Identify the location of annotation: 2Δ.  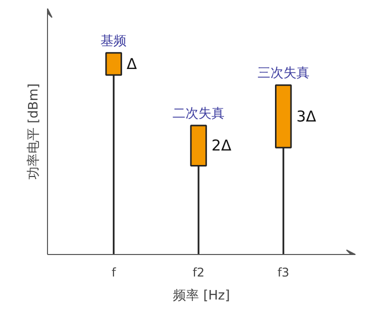
(222, 145).